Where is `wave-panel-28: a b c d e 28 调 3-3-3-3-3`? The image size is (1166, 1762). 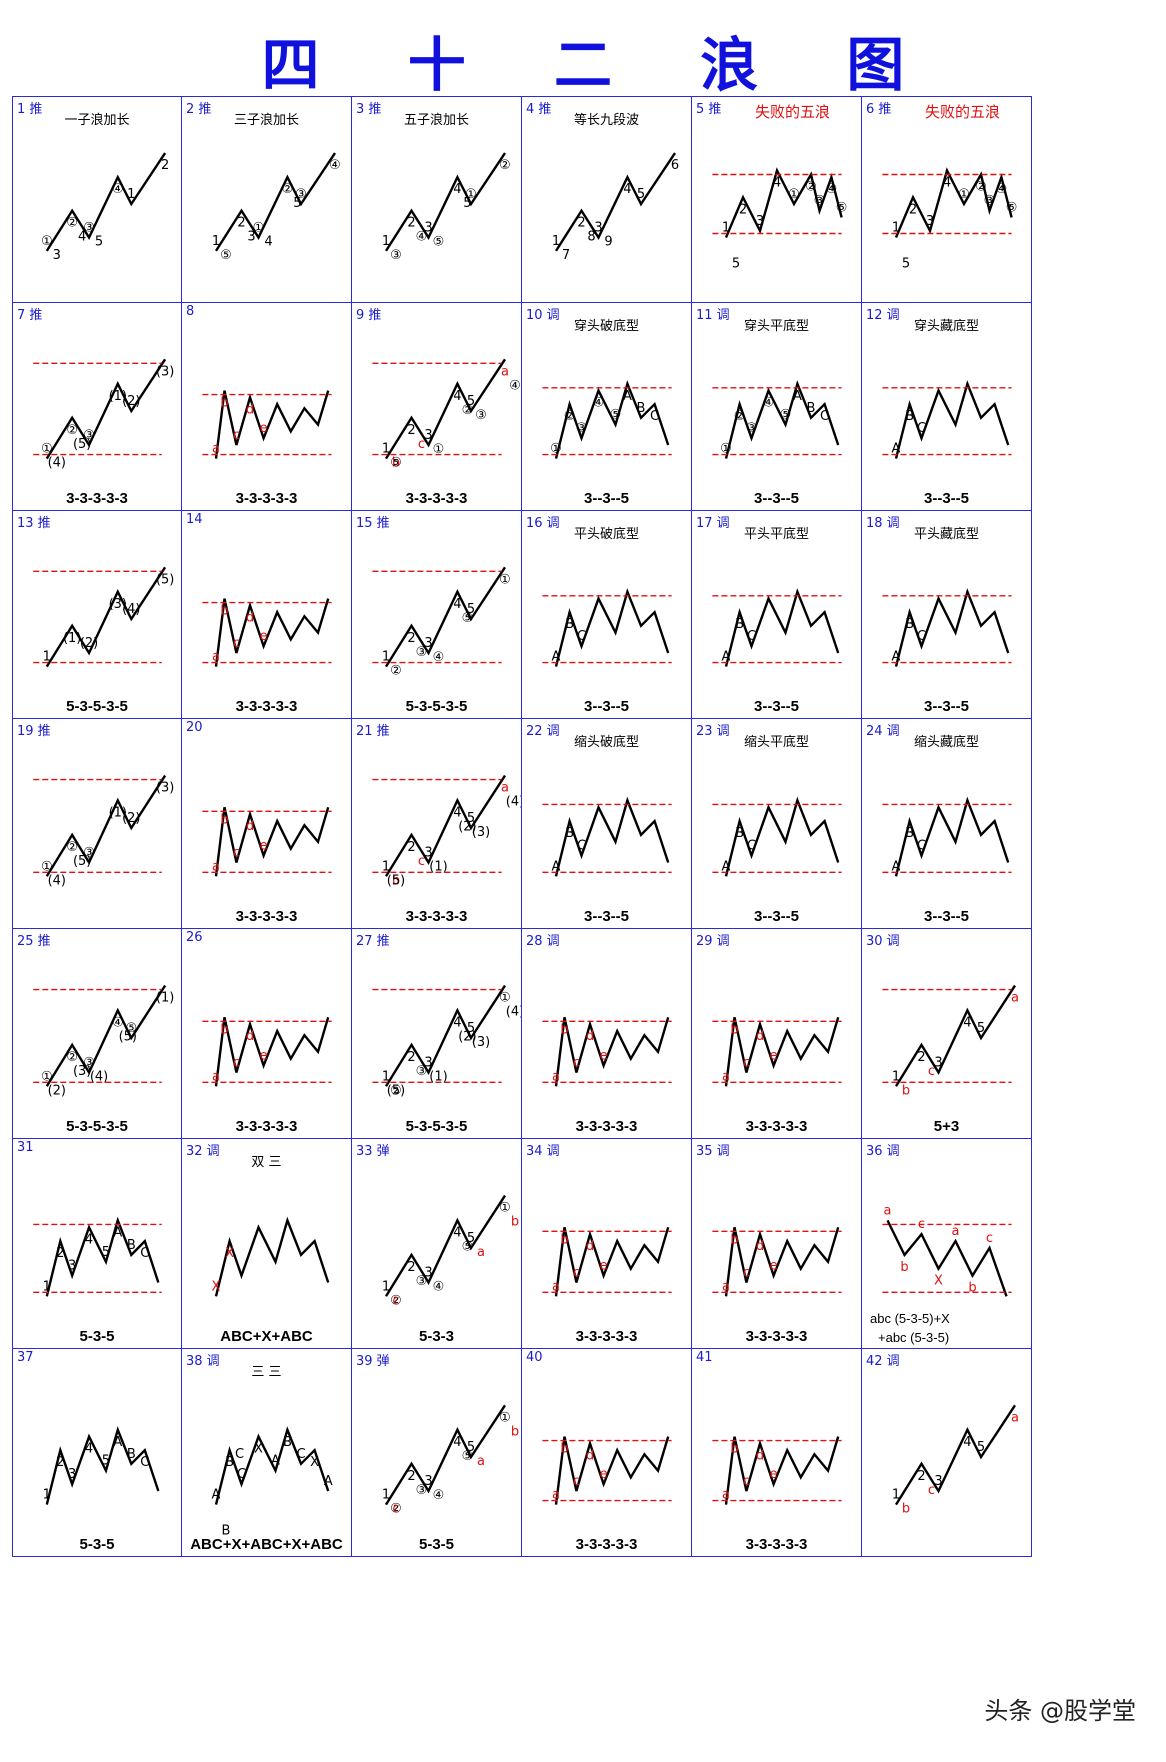 wave-panel-28: a b c d e 28 调 3-3-3-3-3 is located at coordinates (606, 1033).